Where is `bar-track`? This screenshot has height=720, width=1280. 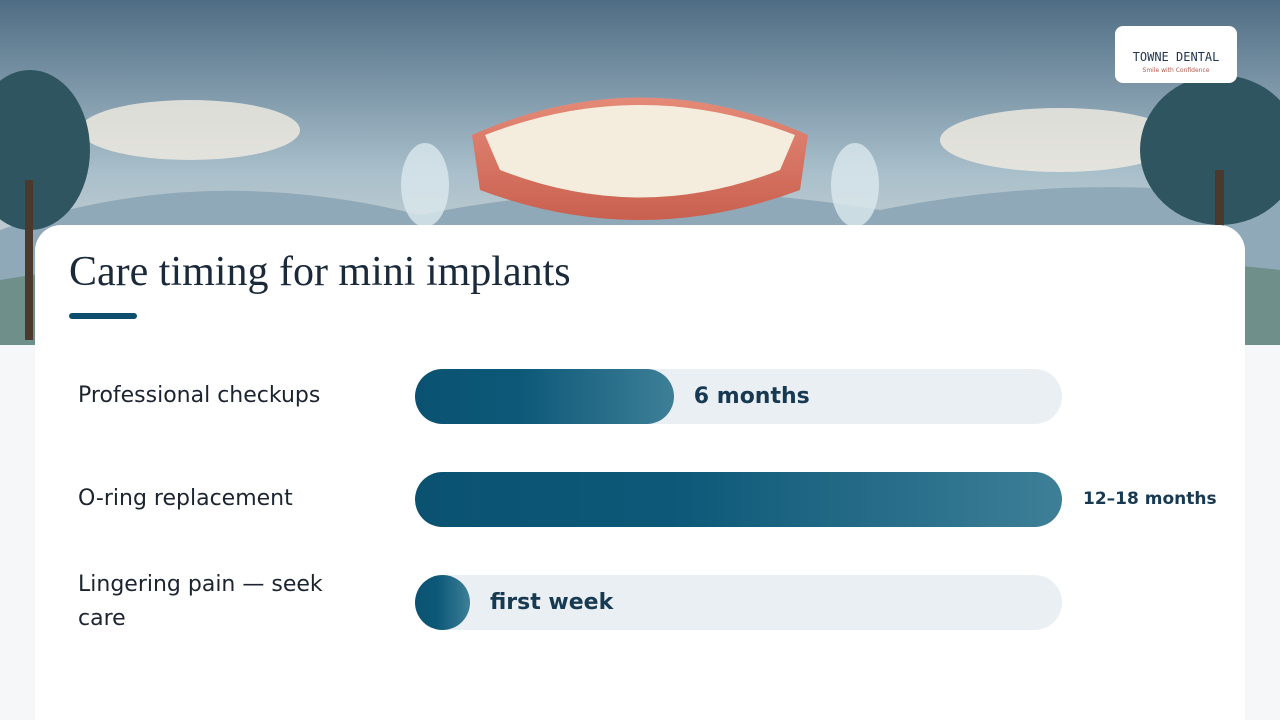 bar-track is located at coordinates (738, 602).